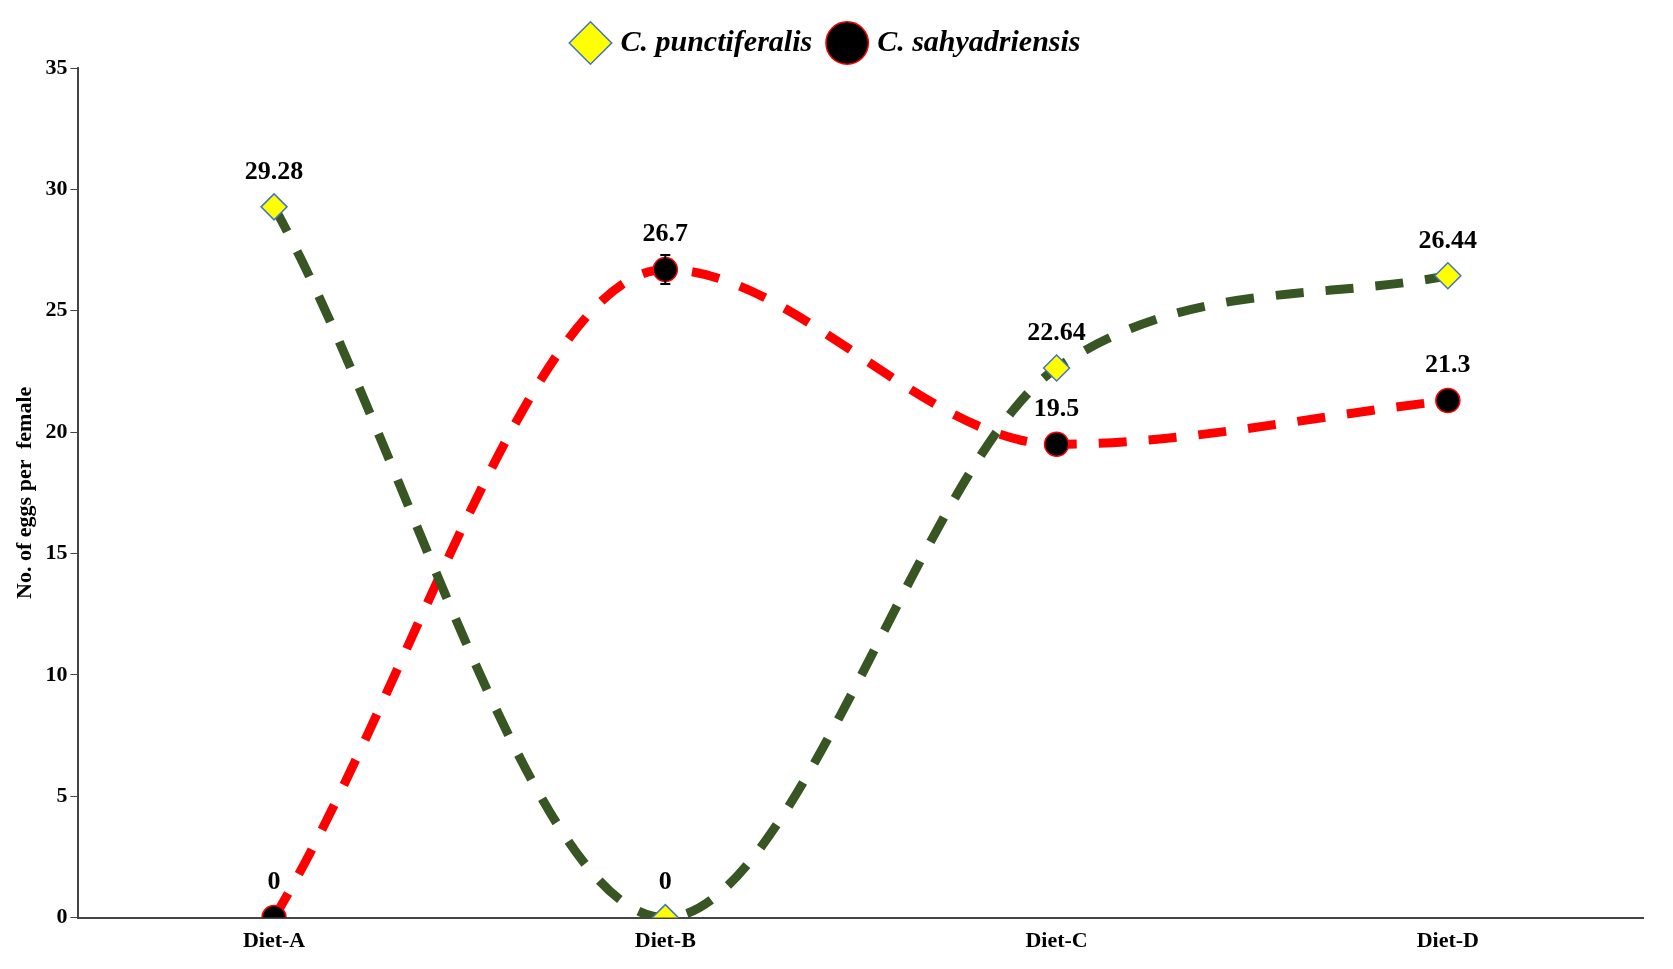  What do you see at coordinates (1448, 239) in the screenshot?
I see `data-label: 26.44` at bounding box center [1448, 239].